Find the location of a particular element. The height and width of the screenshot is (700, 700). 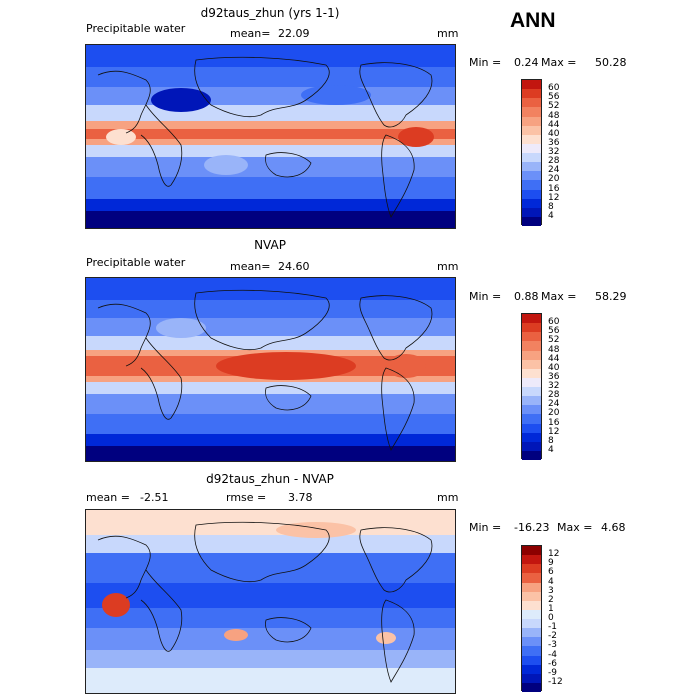

colorbar-tick-label: 0 is located at coordinates (551, 618).